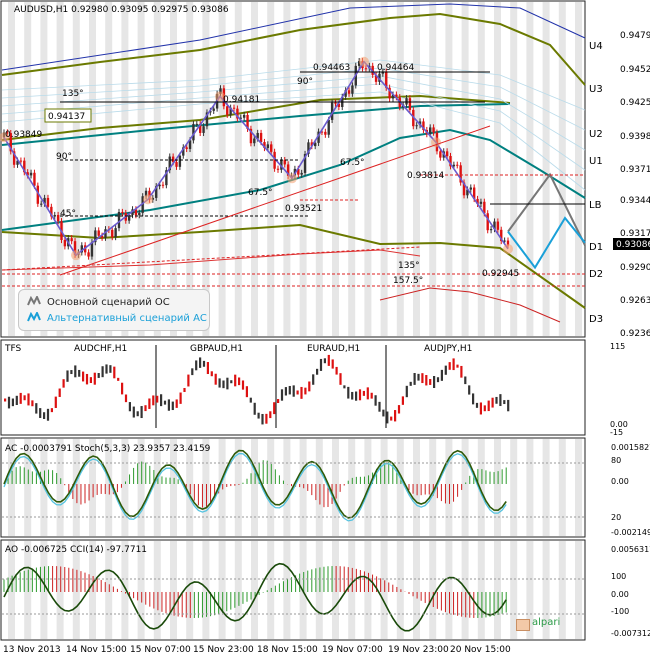 The width and height of the screenshot is (650, 660). What do you see at coordinates (635, 36) in the screenshot?
I see `price-level: 0.94791` at bounding box center [635, 36].